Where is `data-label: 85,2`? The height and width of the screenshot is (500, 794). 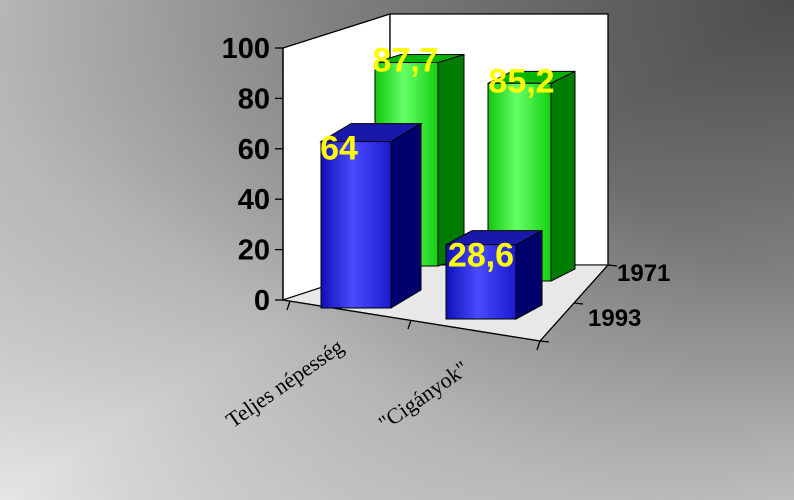 data-label: 85,2 is located at coordinates (521, 81).